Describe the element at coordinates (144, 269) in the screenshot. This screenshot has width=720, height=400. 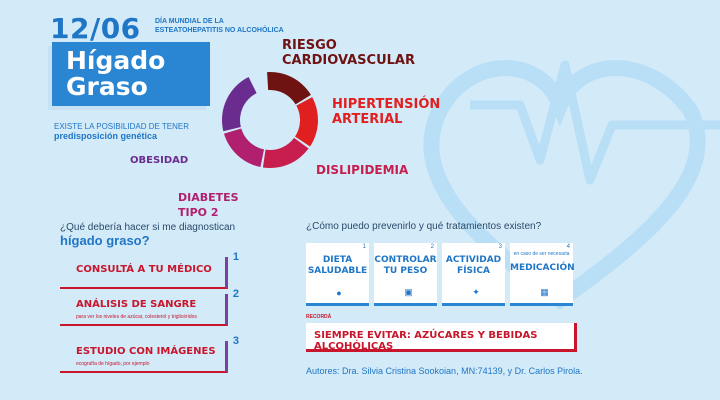
I see `step-1-title: CONSULTÁ A TU MÉDICO` at that location.